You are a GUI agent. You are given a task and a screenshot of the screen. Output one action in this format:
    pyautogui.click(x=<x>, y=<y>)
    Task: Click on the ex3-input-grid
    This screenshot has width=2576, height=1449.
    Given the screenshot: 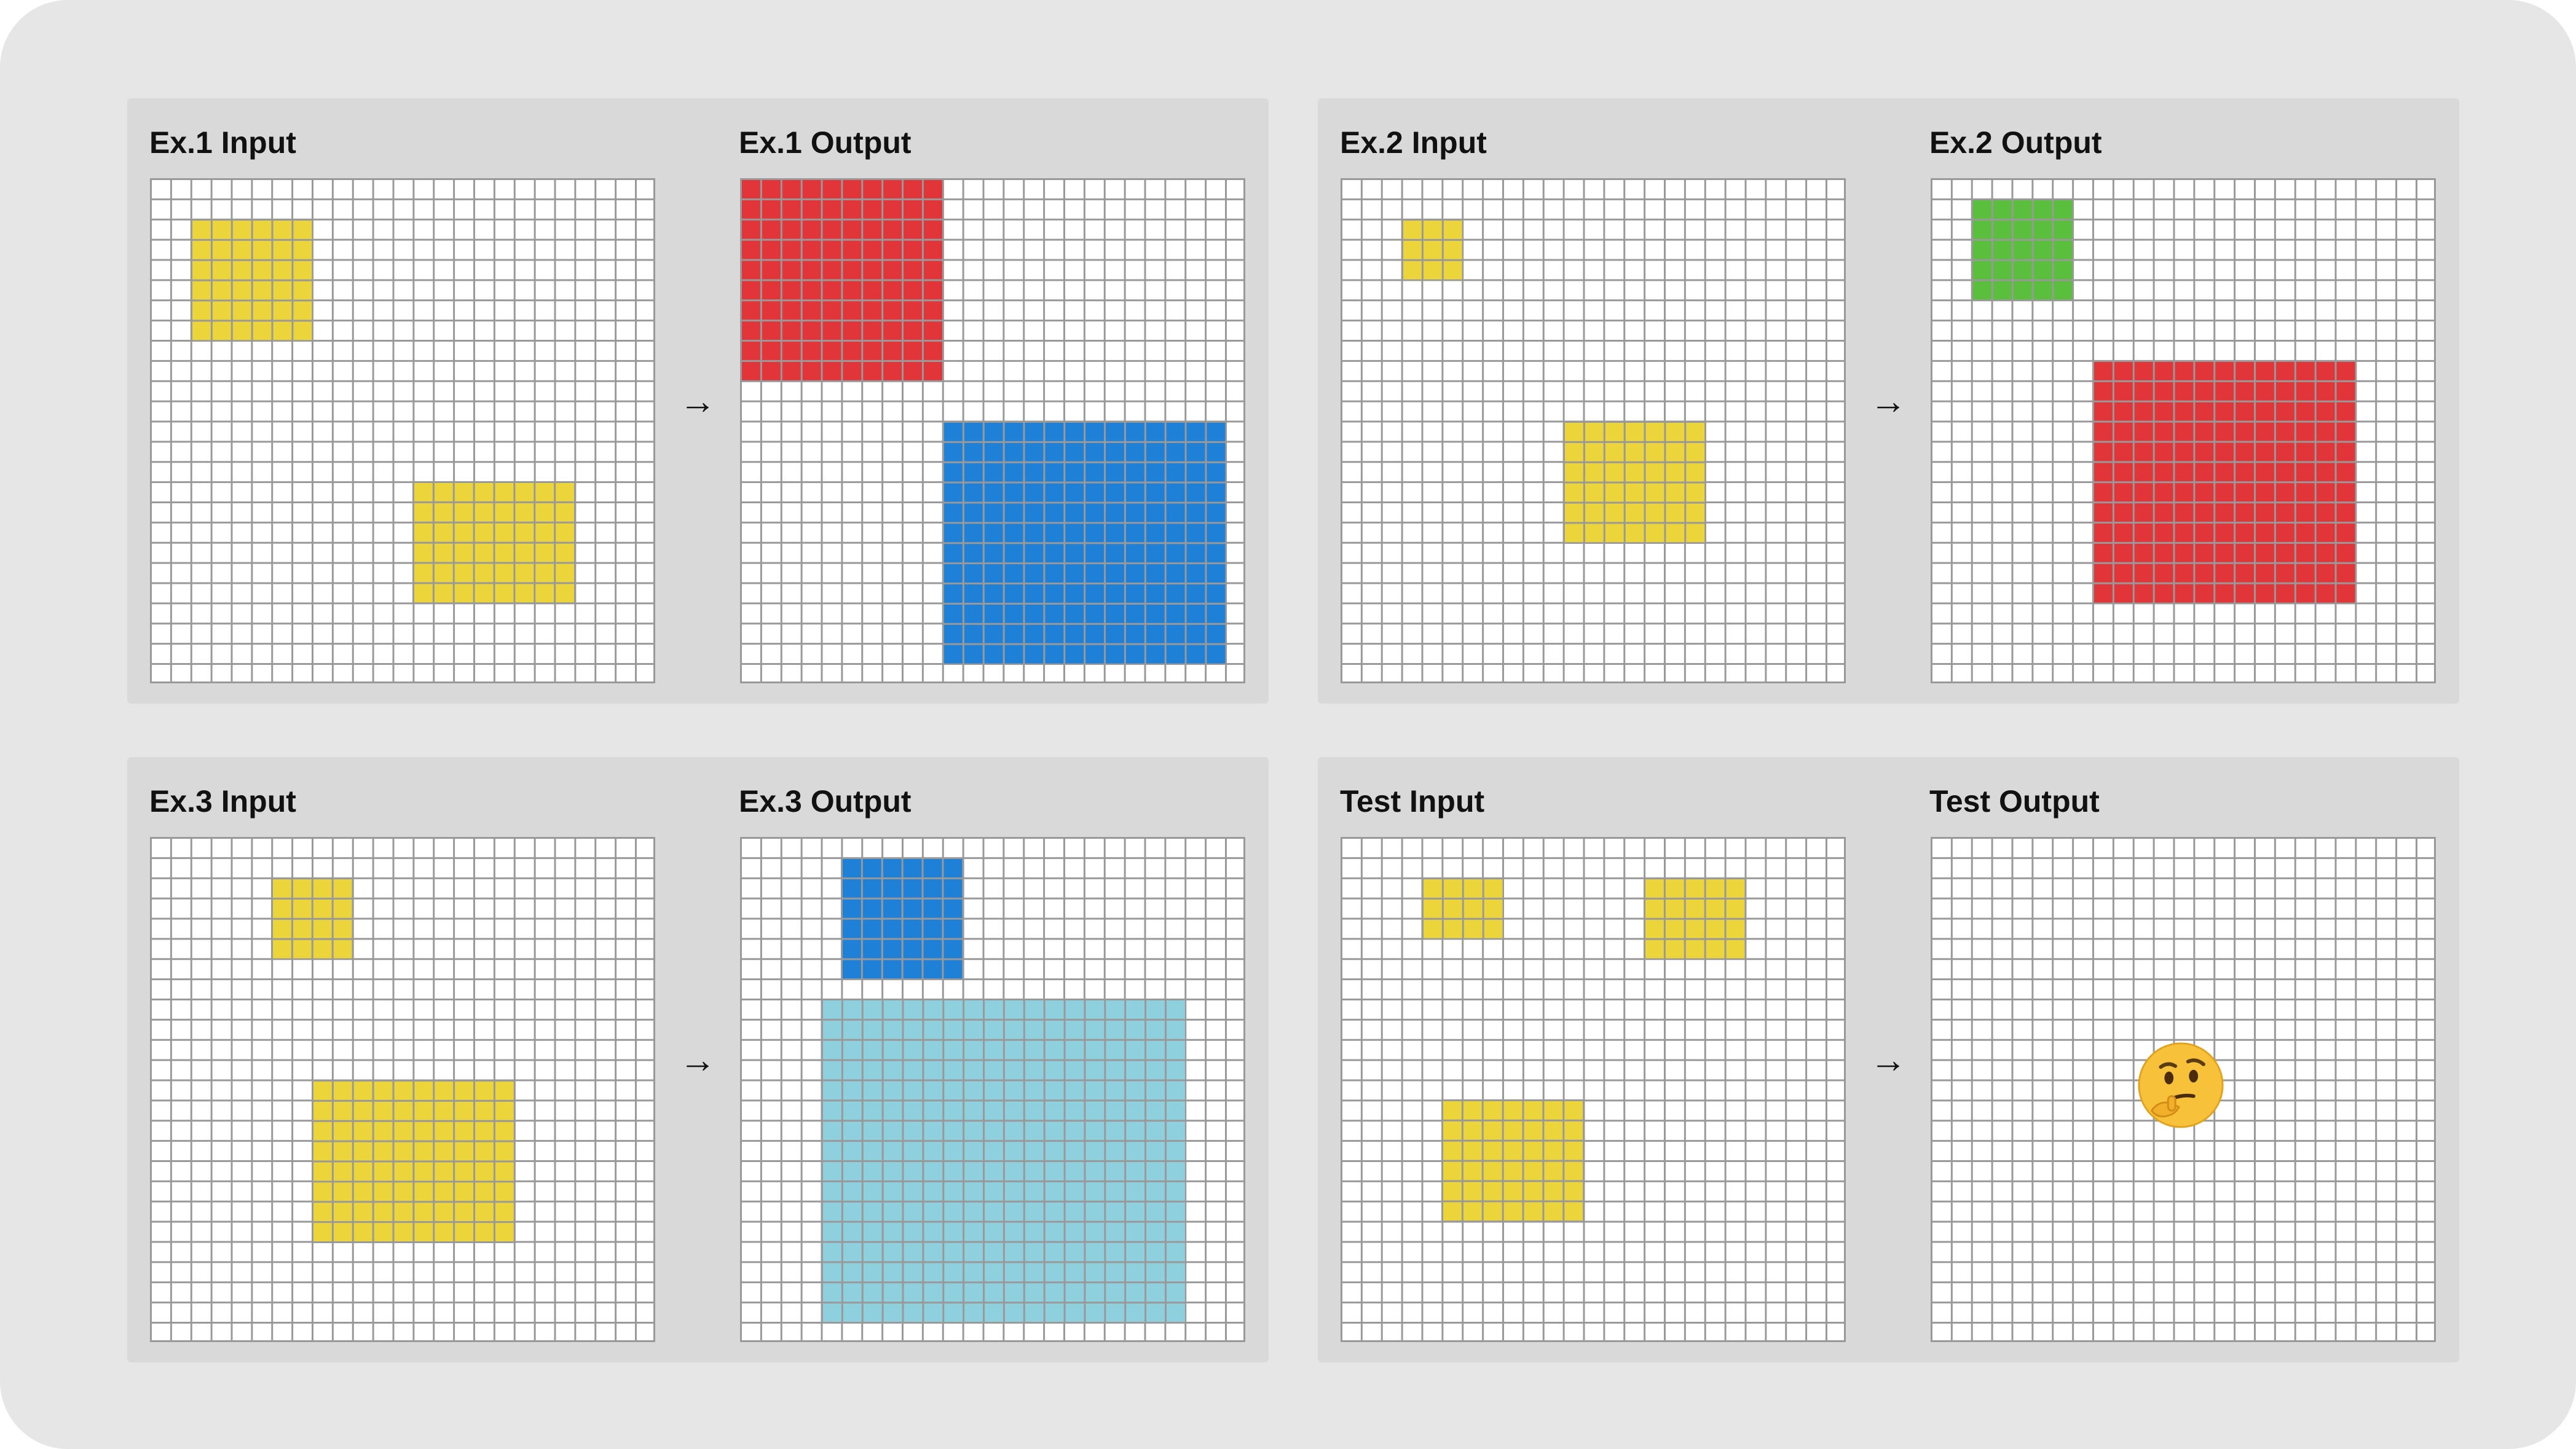 What is the action you would take?
    pyautogui.click(x=403, y=1089)
    